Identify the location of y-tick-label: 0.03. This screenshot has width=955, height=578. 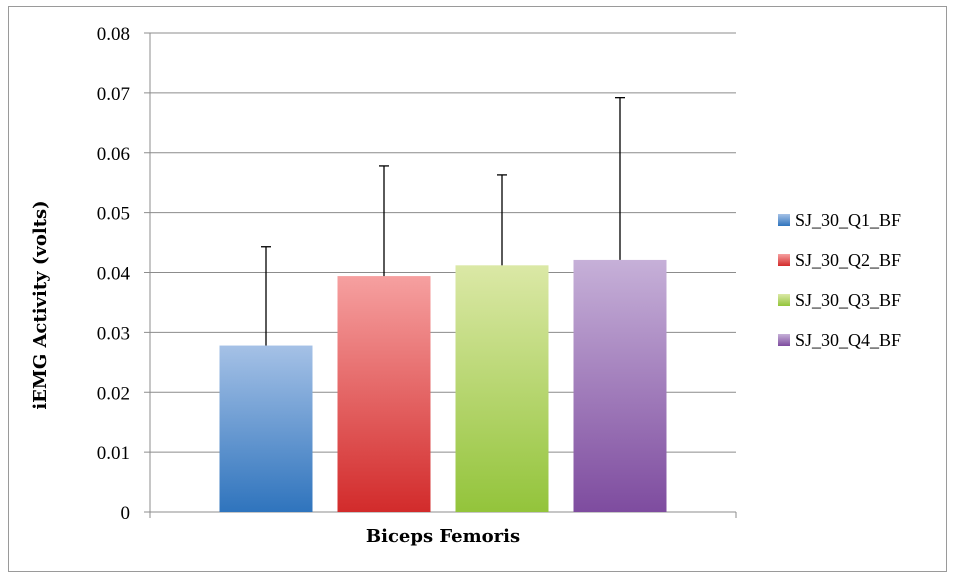
(113, 333).